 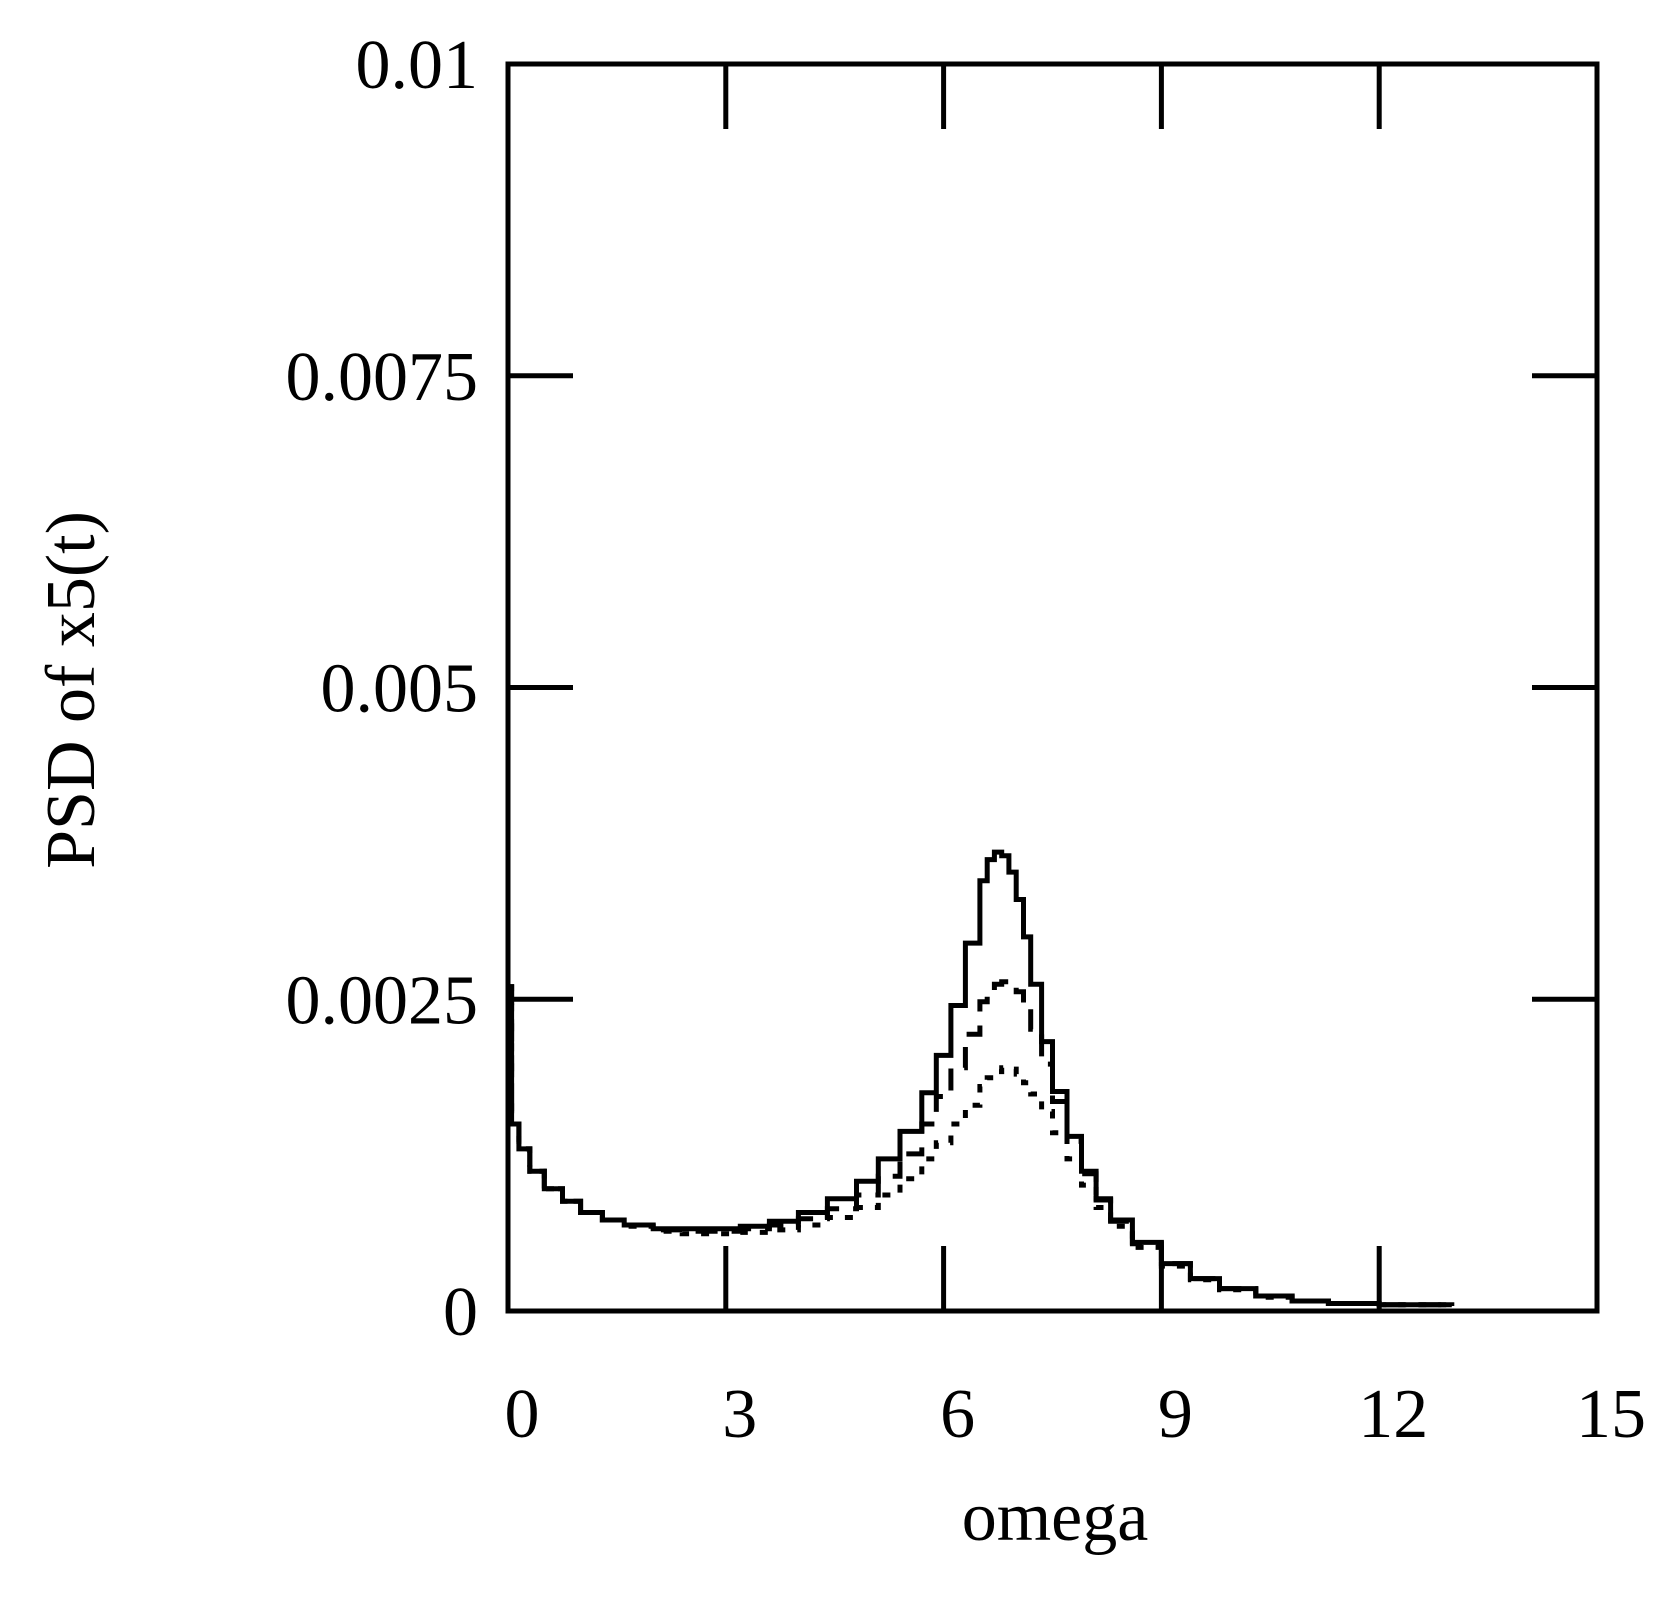 What do you see at coordinates (400, 689) in the screenshot?
I see `y-tick-label: 0.005` at bounding box center [400, 689].